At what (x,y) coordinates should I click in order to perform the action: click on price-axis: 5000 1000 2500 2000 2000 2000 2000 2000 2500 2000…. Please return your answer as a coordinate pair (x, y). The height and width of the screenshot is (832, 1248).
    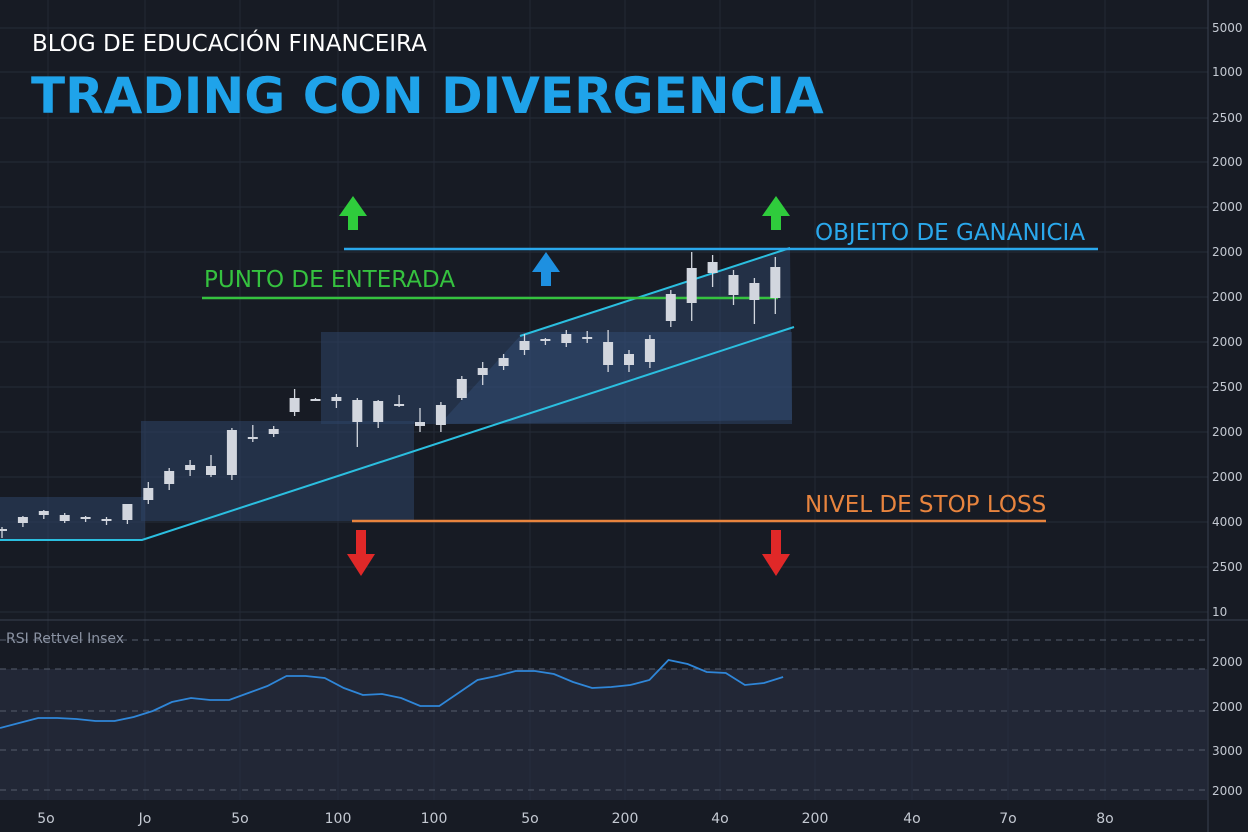
    Looking at the image, I should click on (1227, 320).